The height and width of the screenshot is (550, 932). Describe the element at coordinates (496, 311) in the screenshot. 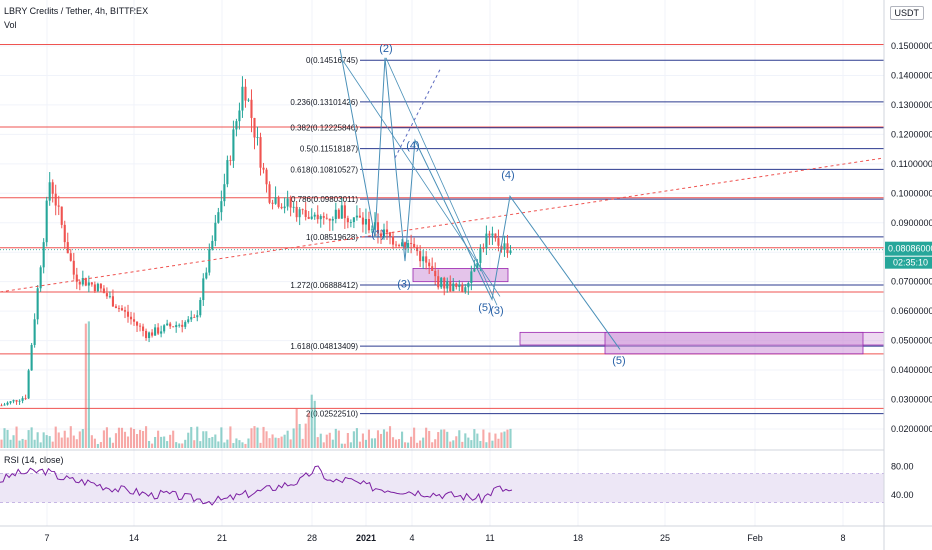

I see `wave-label: (3)` at that location.